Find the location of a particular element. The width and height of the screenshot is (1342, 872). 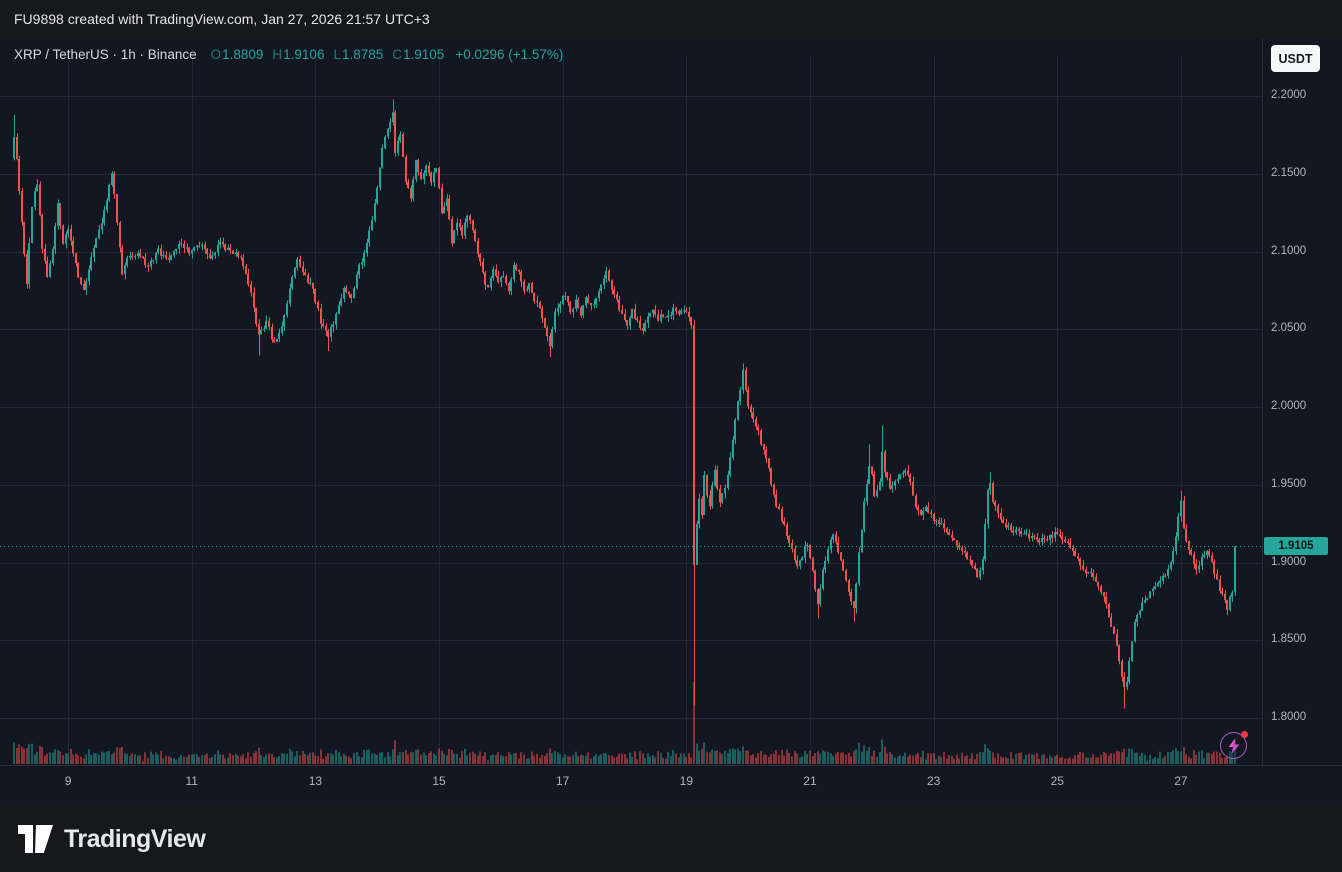

boost-button is located at coordinates (1234, 745).